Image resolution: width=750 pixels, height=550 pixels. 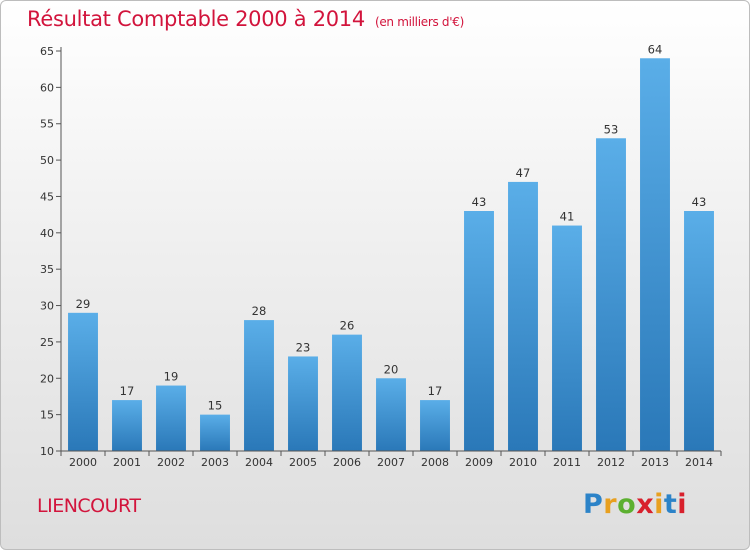 What do you see at coordinates (47, 124) in the screenshot?
I see `y-tick-label: 55` at bounding box center [47, 124].